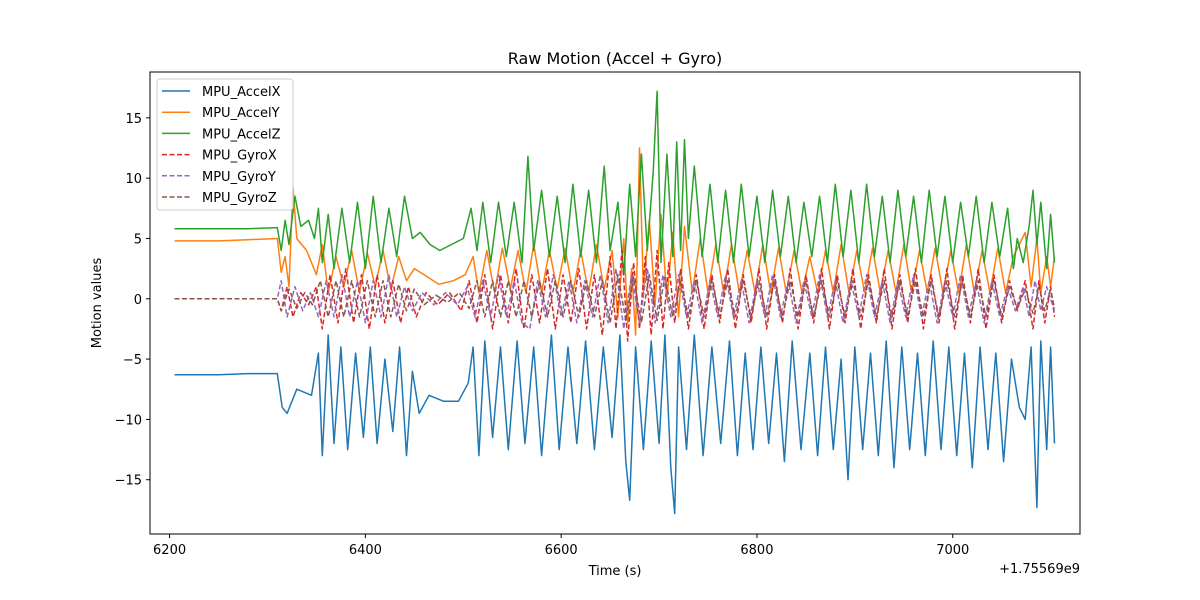  What do you see at coordinates (138, 300) in the screenshot?
I see `y-tick-label: 0` at bounding box center [138, 300].